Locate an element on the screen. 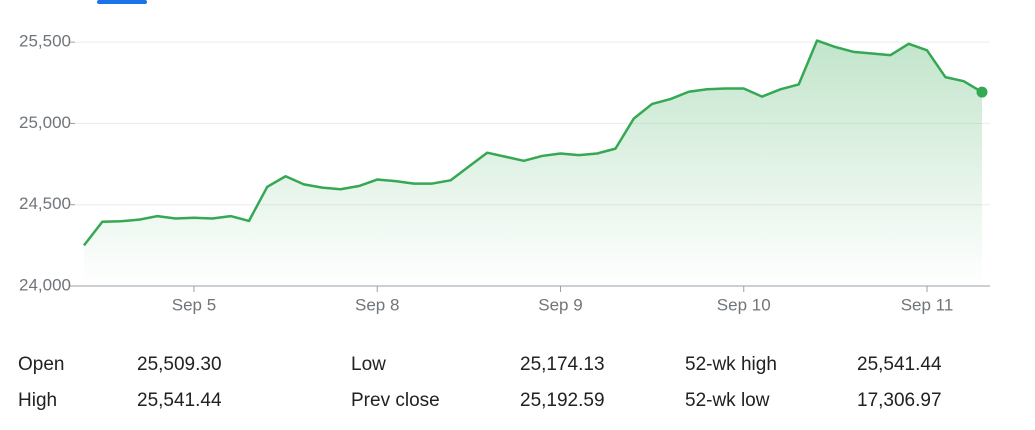  x-tick-label: Sep 5 is located at coordinates (194, 304).